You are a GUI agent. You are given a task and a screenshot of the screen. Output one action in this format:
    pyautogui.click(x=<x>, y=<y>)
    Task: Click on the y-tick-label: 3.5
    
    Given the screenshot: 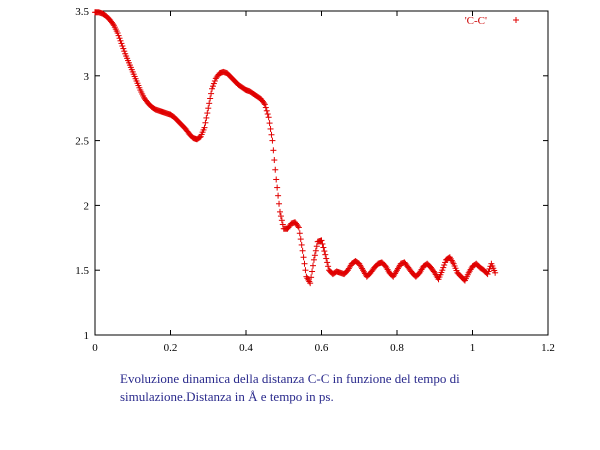 What is the action you would take?
    pyautogui.click(x=82, y=12)
    